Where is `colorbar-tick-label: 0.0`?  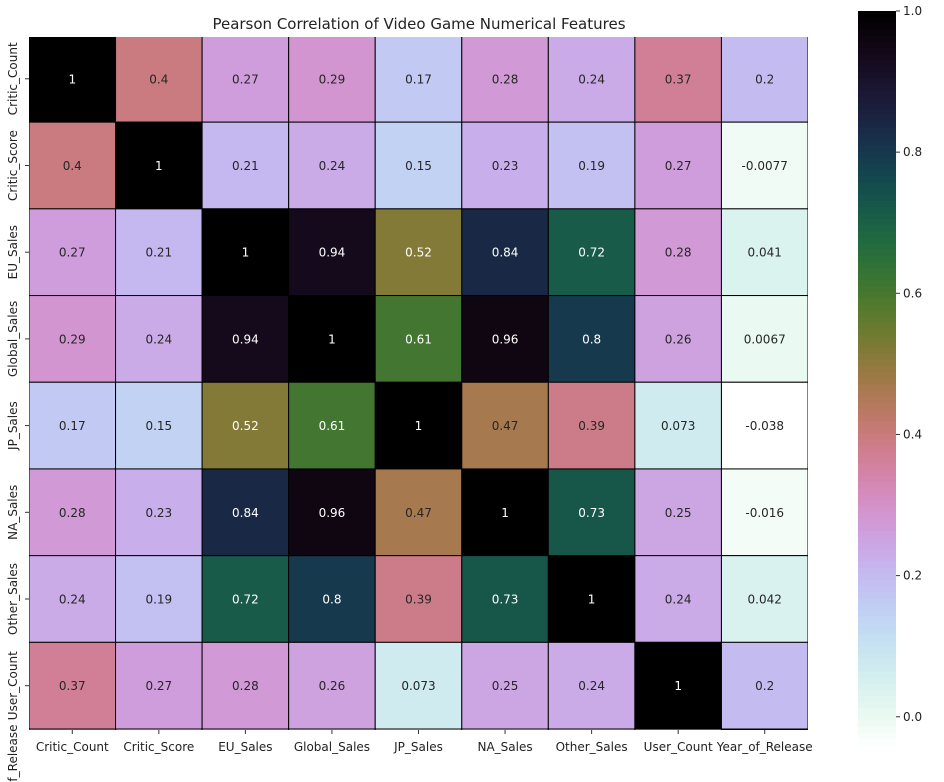
colorbar-tick-label: 0.0 is located at coordinates (912, 717).